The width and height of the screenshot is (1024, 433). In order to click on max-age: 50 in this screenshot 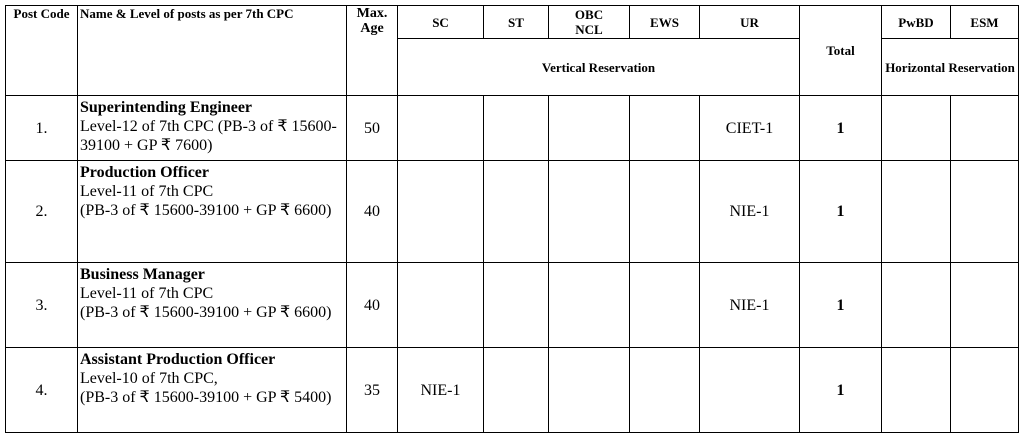, I will do `click(372, 128)`.